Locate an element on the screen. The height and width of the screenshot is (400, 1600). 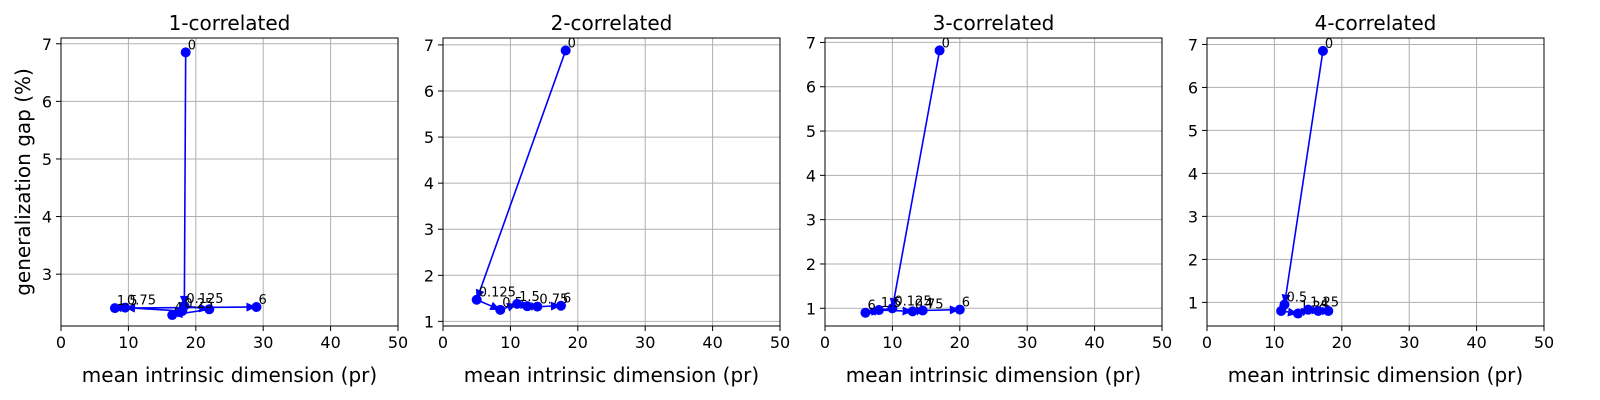
y-axis-label: generalization gap (%) is located at coordinates (23, 182).